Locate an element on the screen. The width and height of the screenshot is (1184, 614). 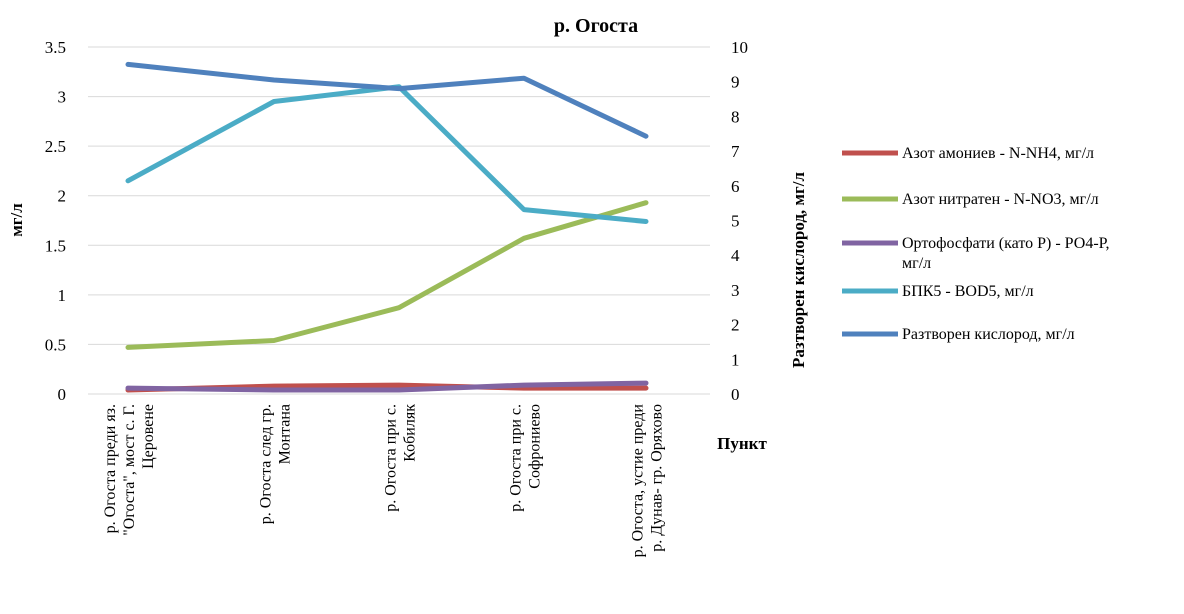
y-right-tick-label: 2 is located at coordinates (735, 325).